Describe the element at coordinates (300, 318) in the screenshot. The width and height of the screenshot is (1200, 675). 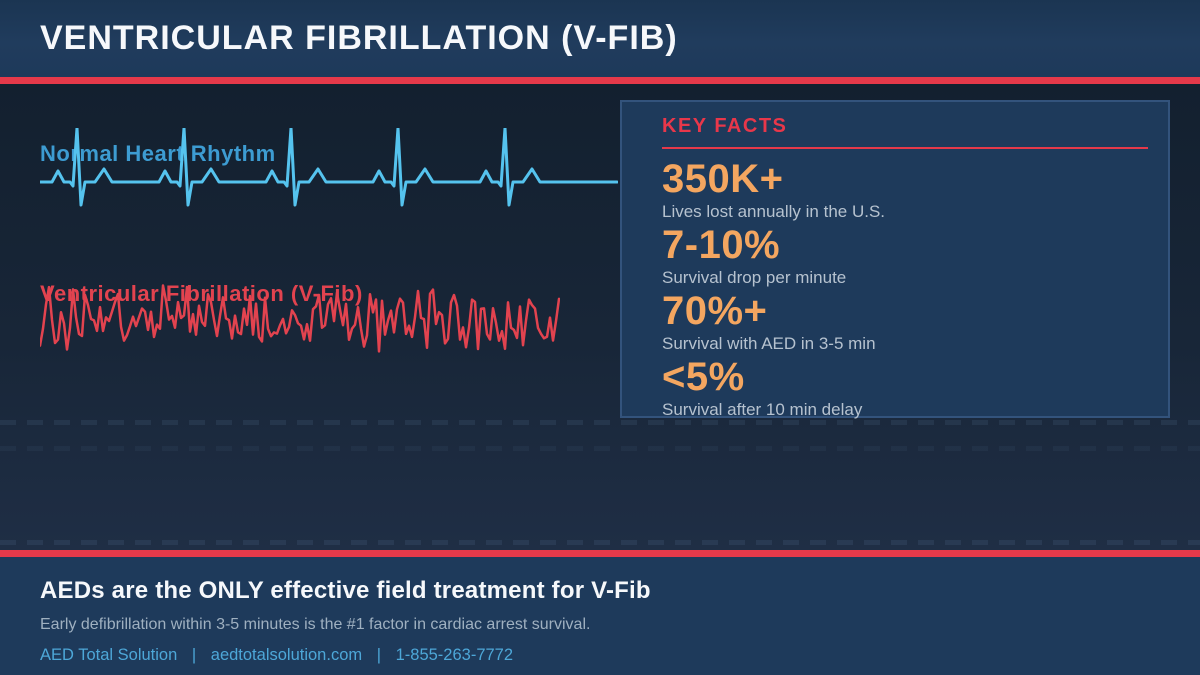
I see `vfib-ecg-trace` at that location.